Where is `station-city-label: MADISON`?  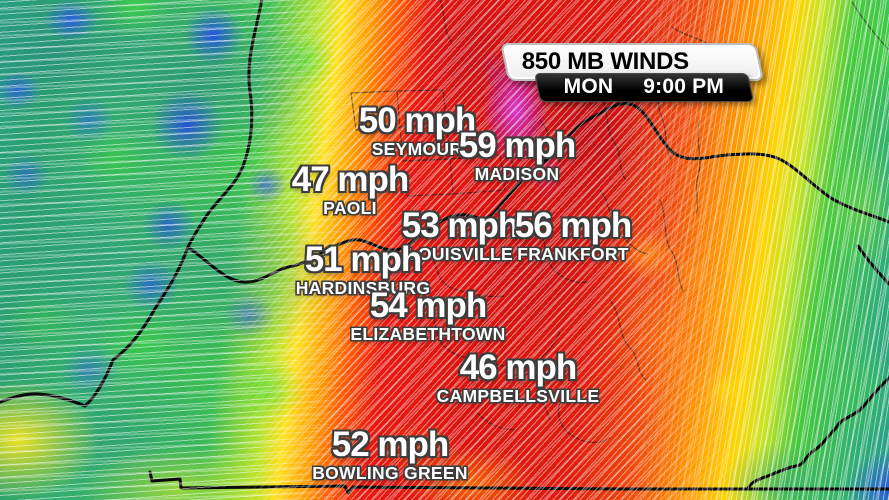 station-city-label: MADISON is located at coordinates (517, 174).